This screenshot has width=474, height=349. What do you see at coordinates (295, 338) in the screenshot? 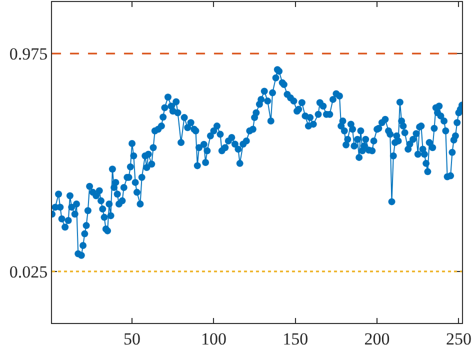
I see `x-tick-label: 150` at bounding box center [295, 338].